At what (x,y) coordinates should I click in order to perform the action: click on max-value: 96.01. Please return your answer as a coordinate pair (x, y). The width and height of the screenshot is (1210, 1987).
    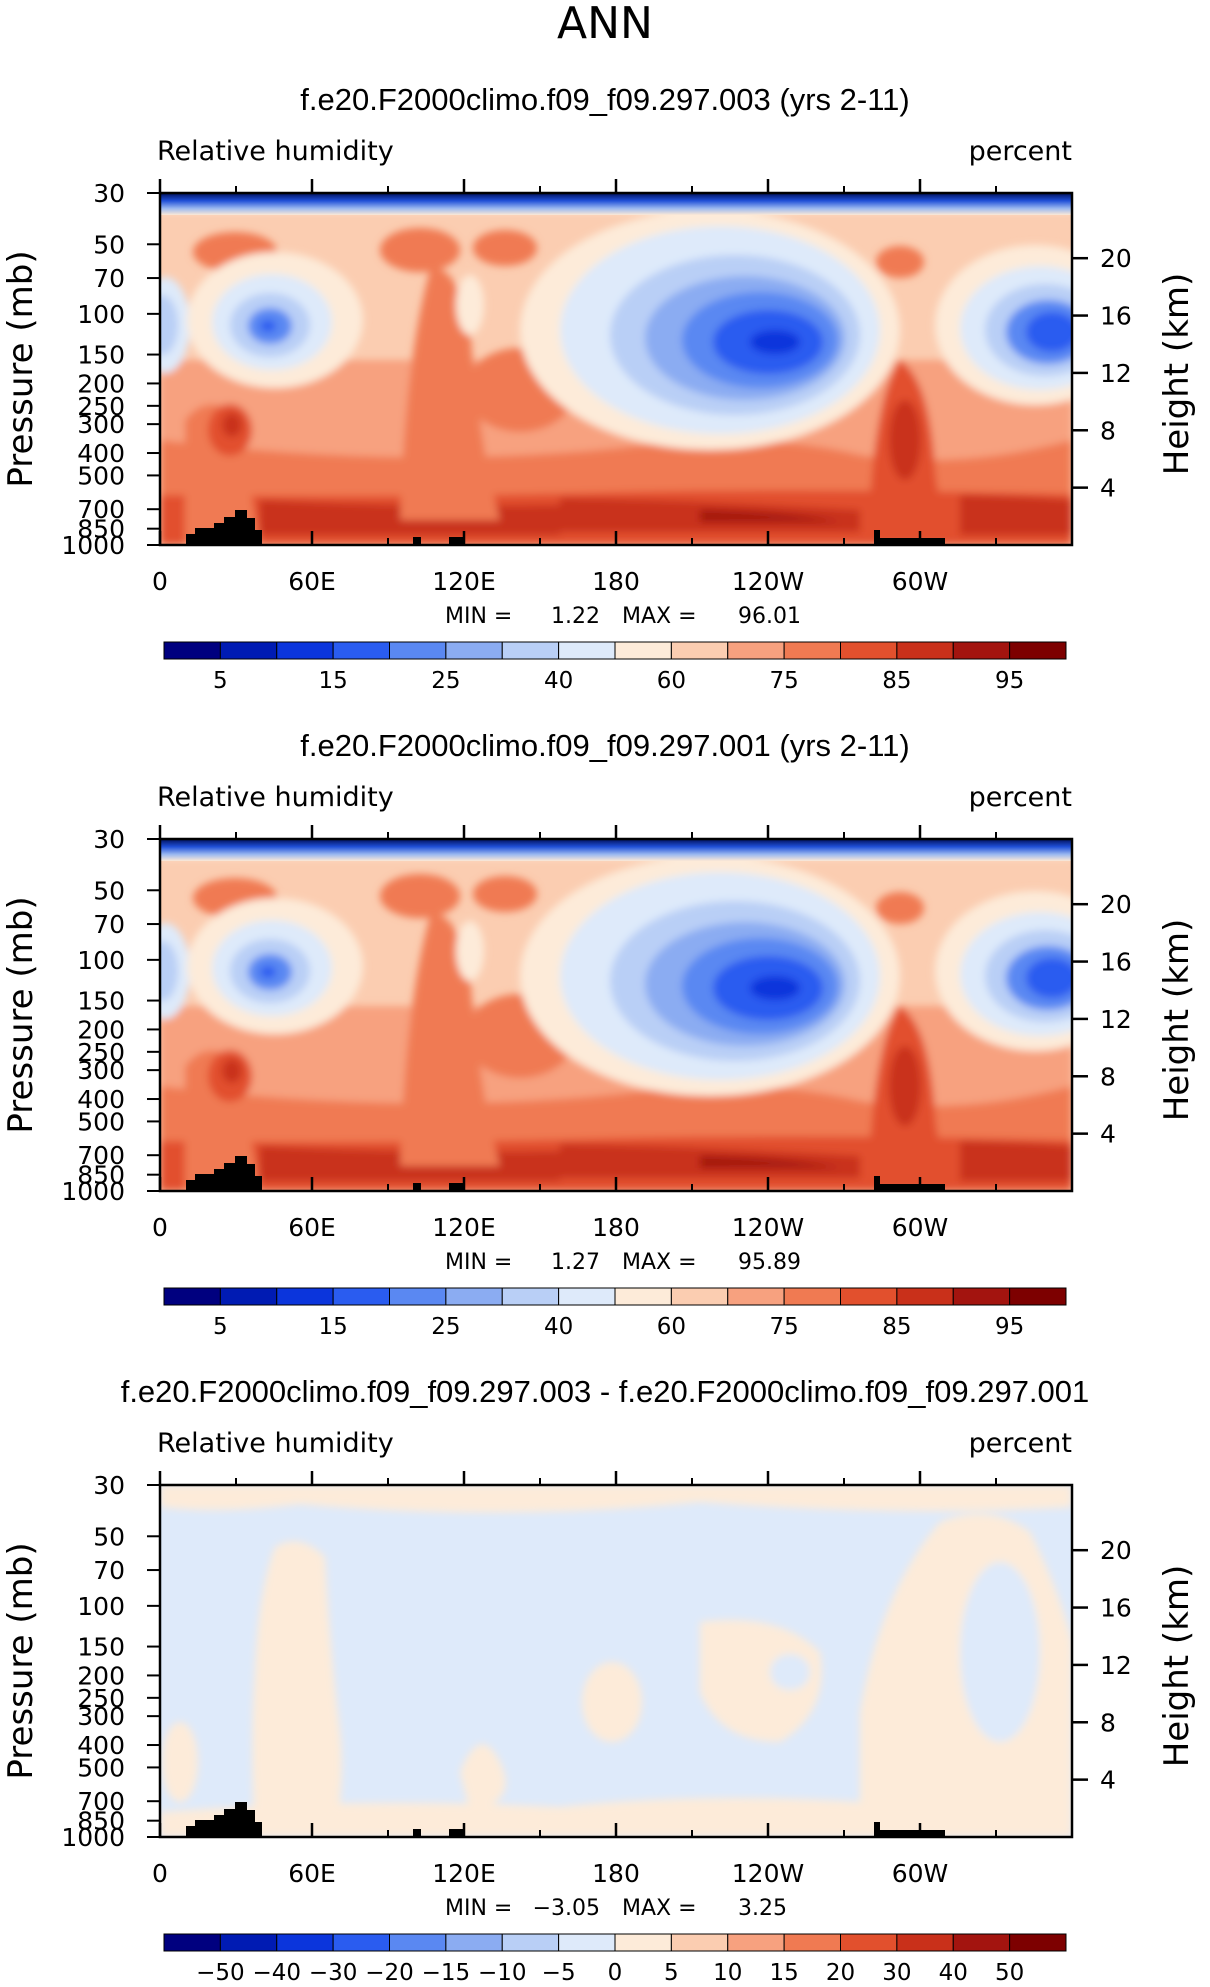
    Looking at the image, I should click on (769, 616).